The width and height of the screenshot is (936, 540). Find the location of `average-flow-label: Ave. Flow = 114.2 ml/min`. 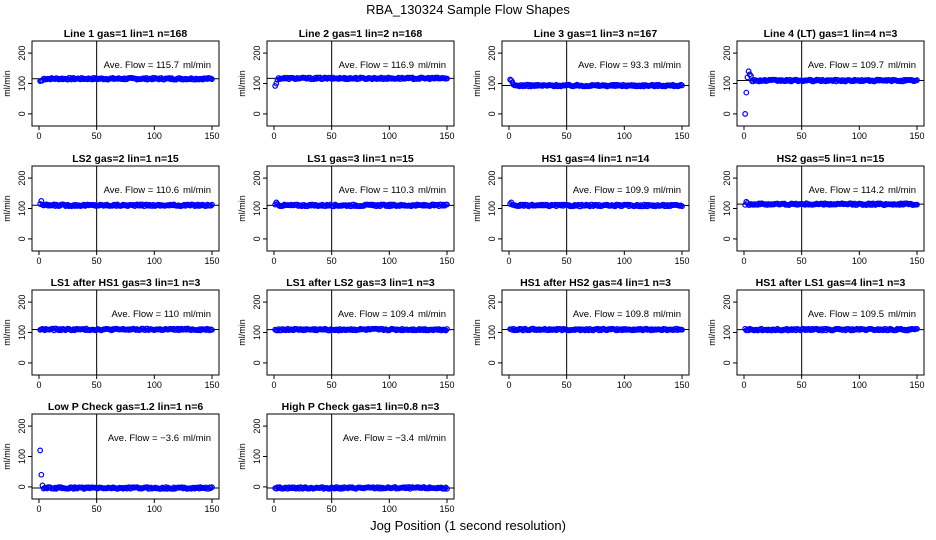

average-flow-label: Ave. Flow = 114.2 ml/min is located at coordinates (862, 190).